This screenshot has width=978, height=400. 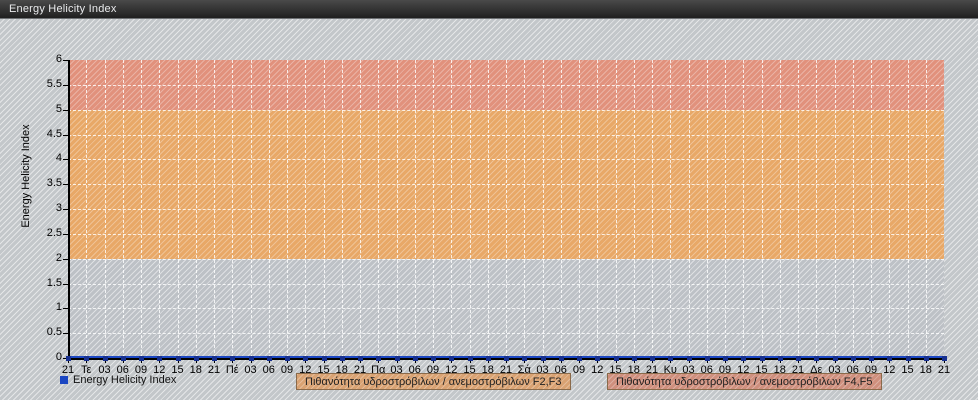 I want to click on y-axis-tick-label: 1.5, so click(x=54, y=282).